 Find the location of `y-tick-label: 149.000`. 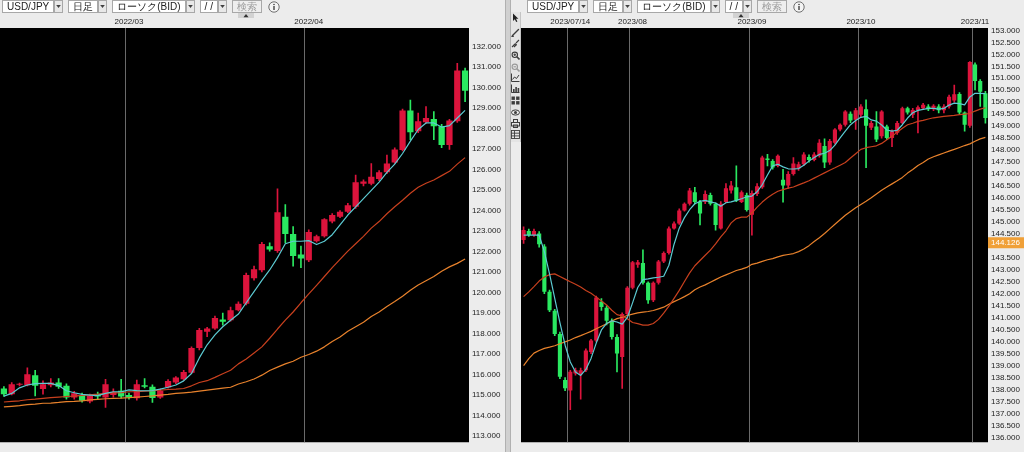

y-tick-label: 149.000 is located at coordinates (1006, 126).